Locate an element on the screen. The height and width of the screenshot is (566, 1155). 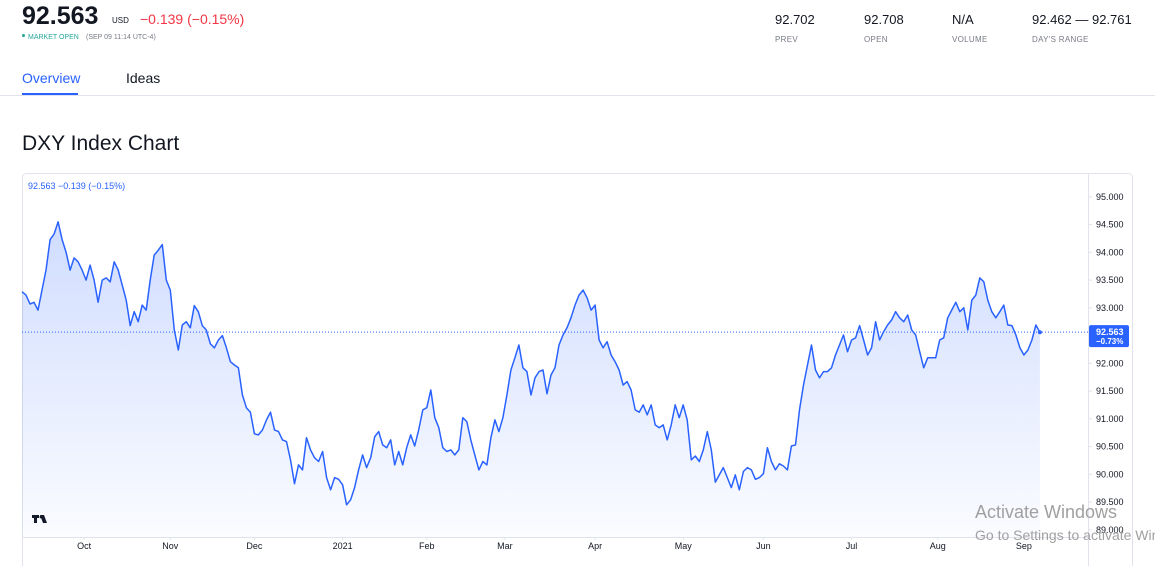
y-tick-label: 94.000 is located at coordinates (1110, 252).